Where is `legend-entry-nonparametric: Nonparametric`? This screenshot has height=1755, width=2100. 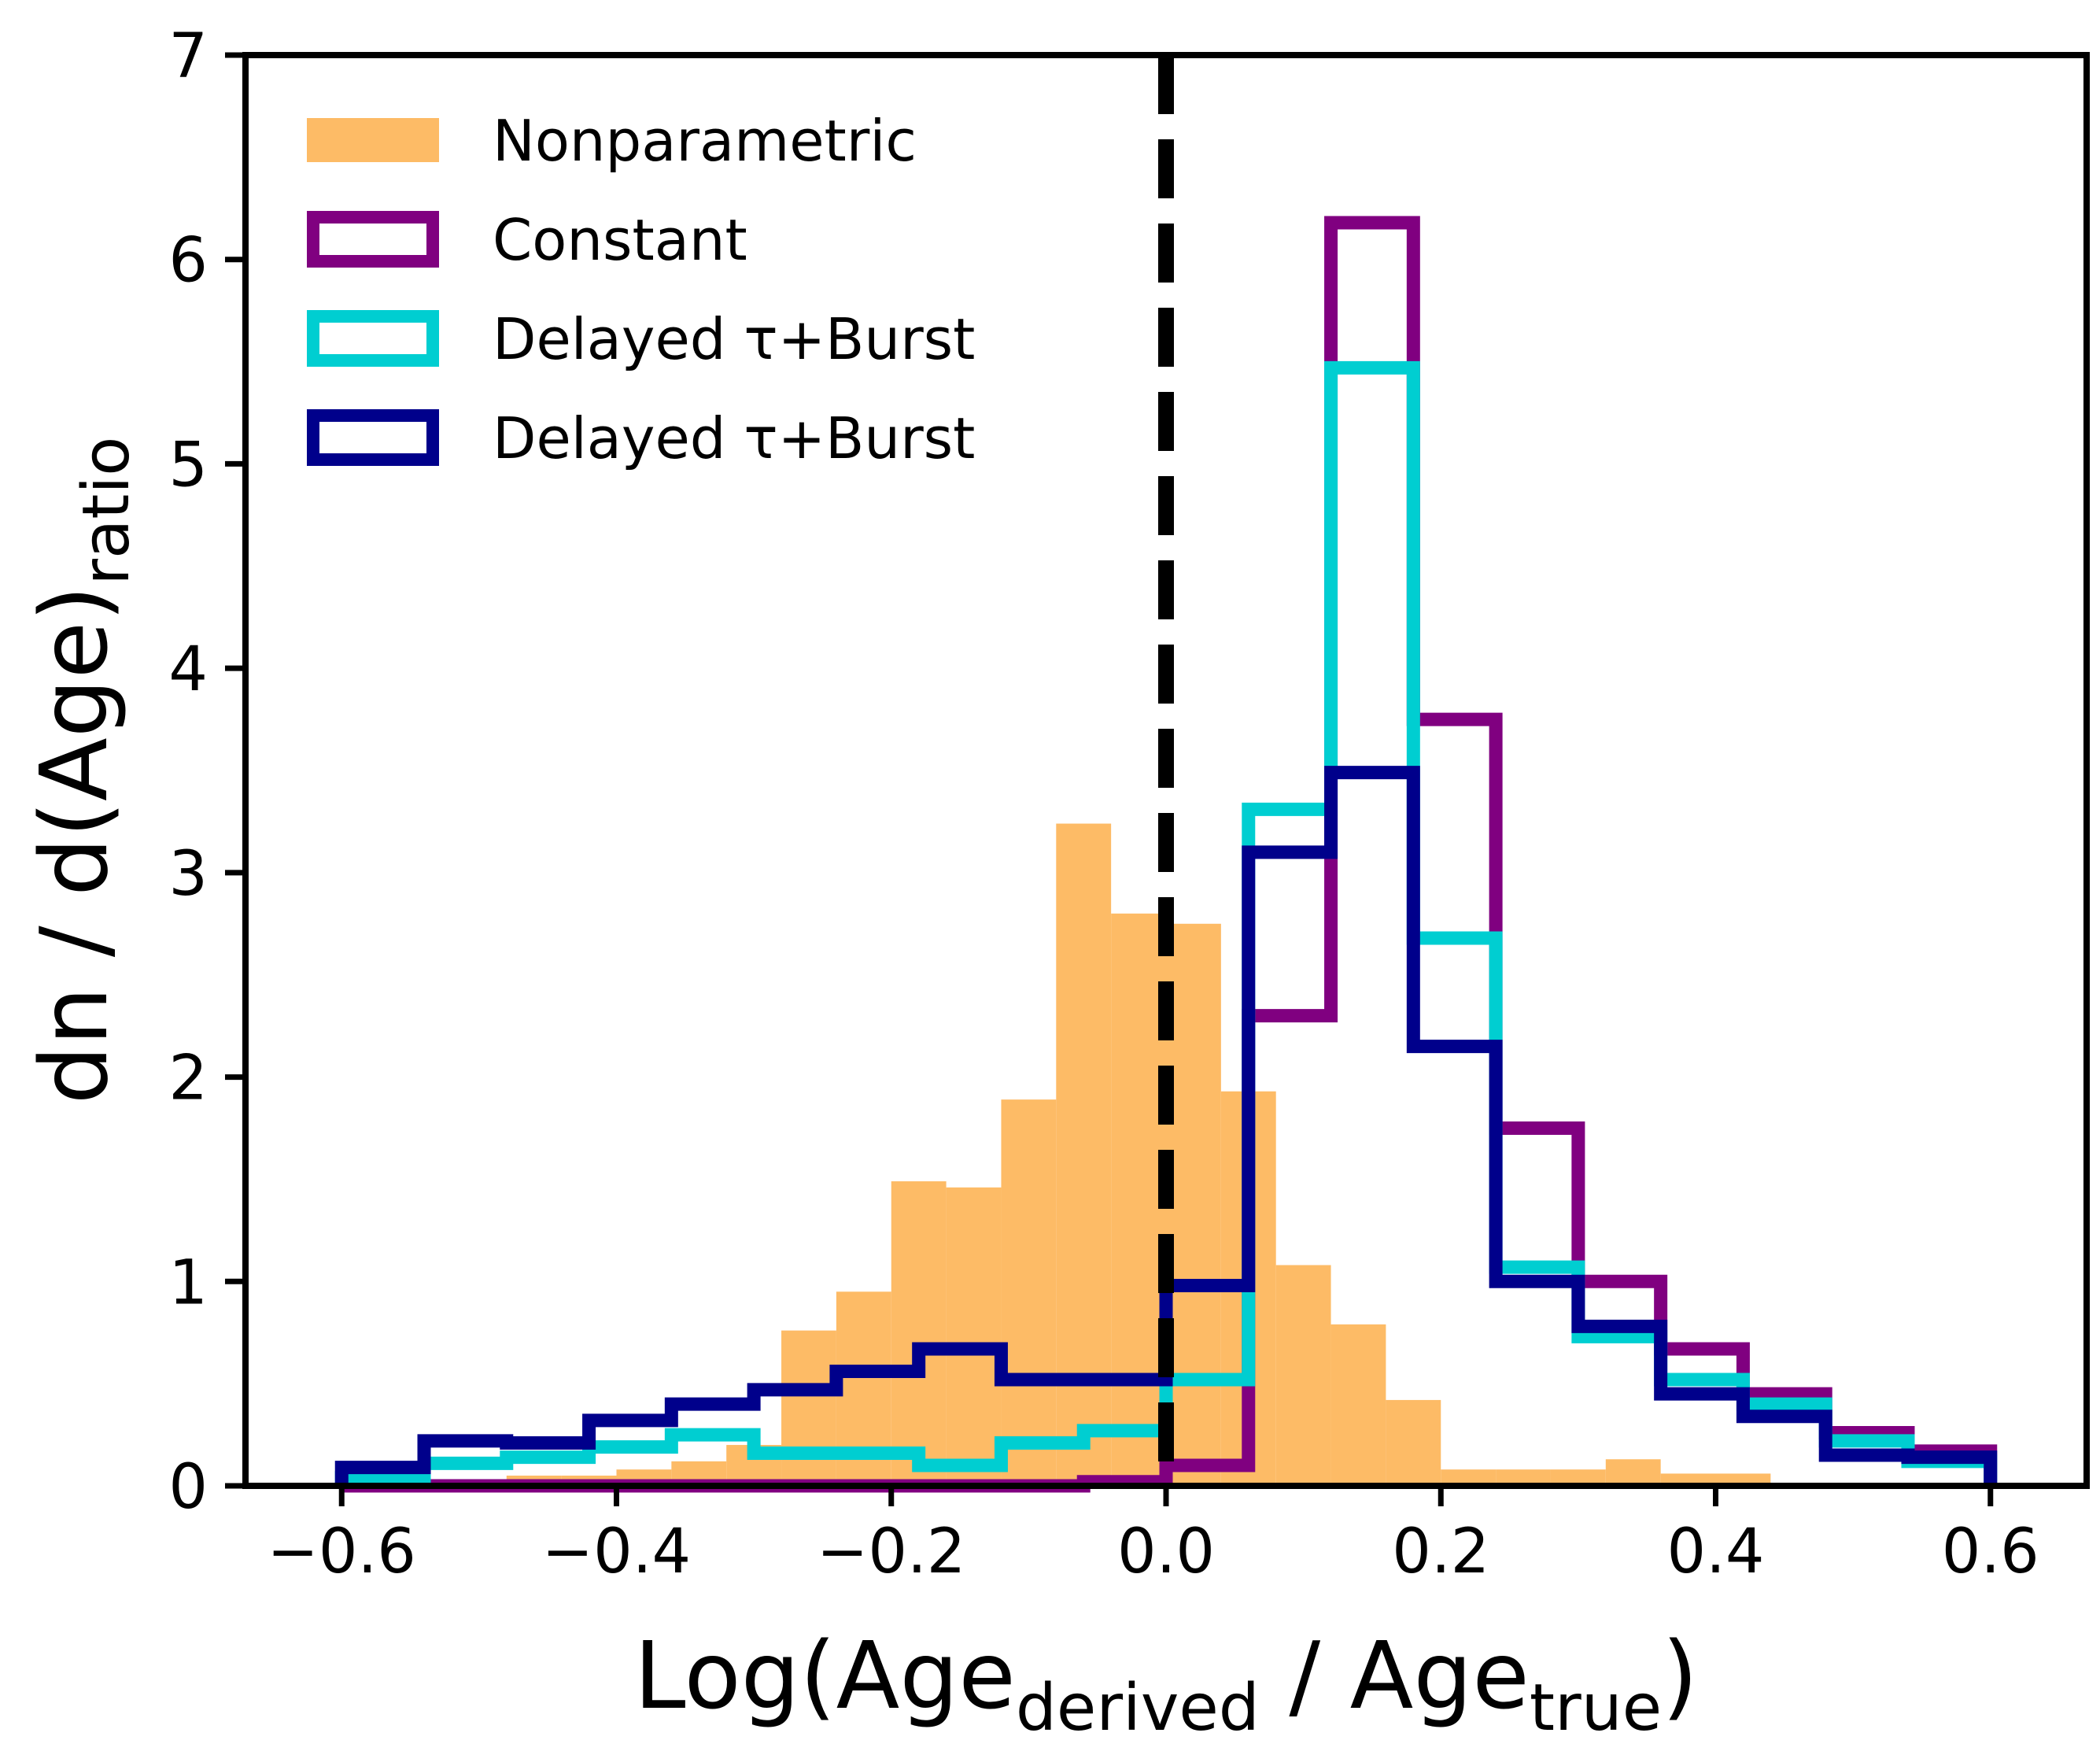
legend-entry-nonparametric: Nonparametric is located at coordinates (612, 141).